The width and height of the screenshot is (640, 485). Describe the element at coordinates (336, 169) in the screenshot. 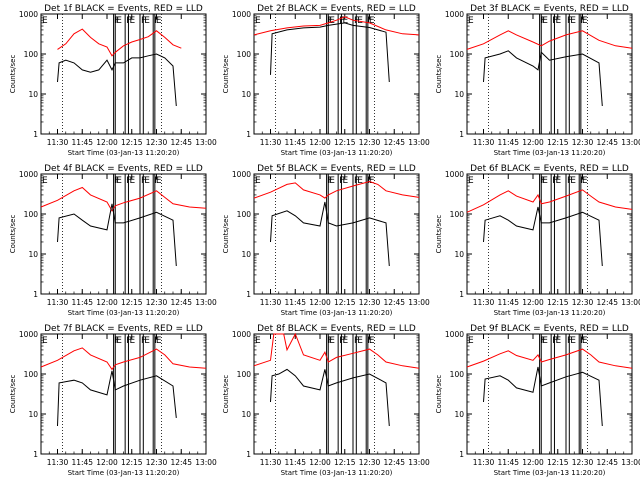

I see `panel-title: Det 5f BLACK = Events, RED = LLD` at that location.